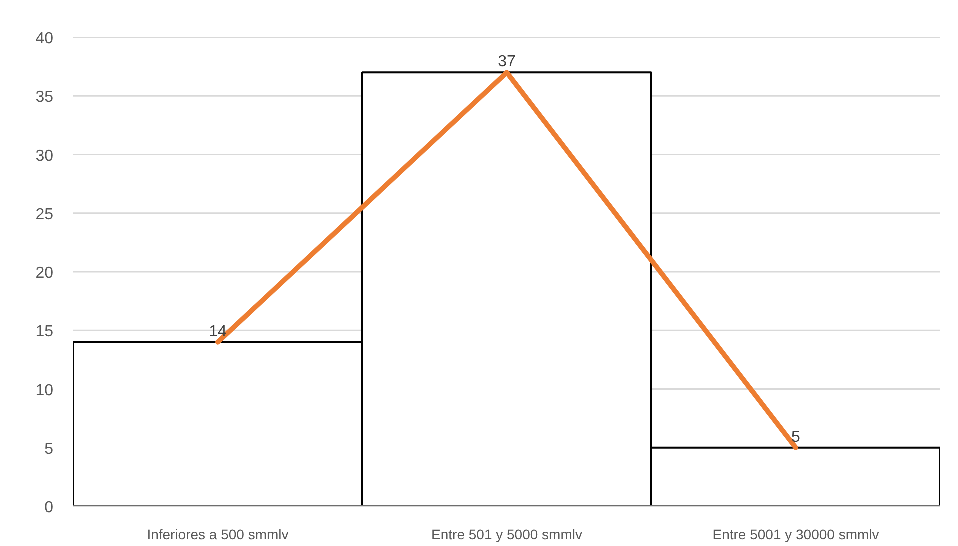  I want to click on y-tick-label: 35, so click(45, 97).